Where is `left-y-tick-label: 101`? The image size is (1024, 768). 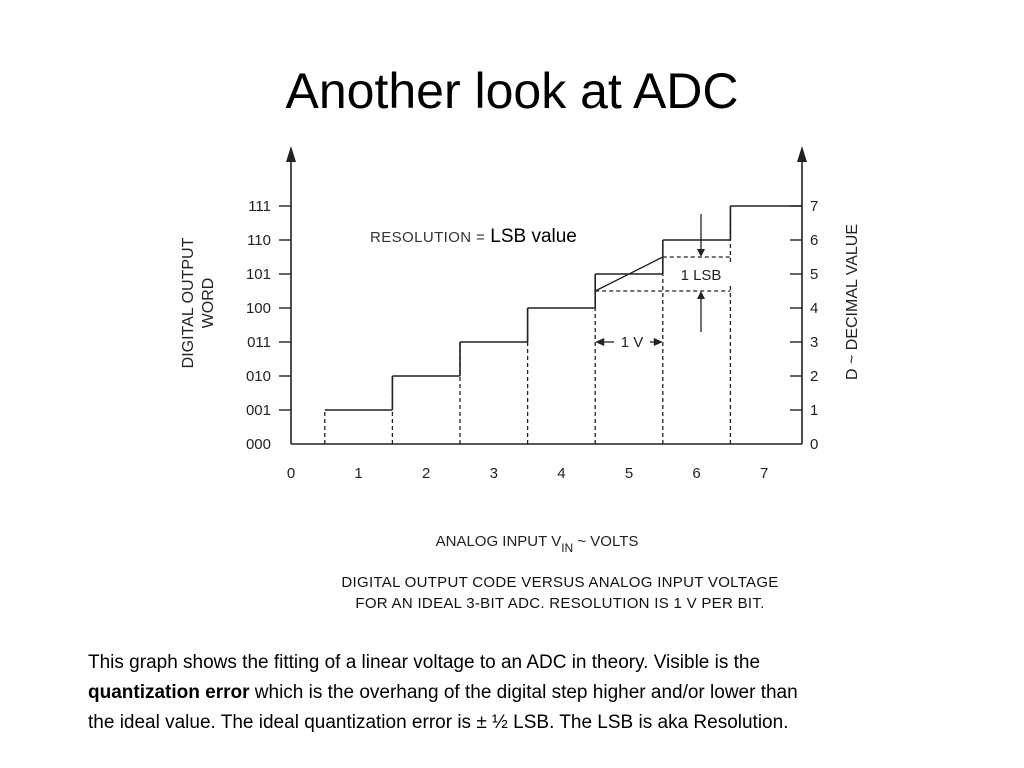
left-y-tick-label: 101 is located at coordinates (258, 274).